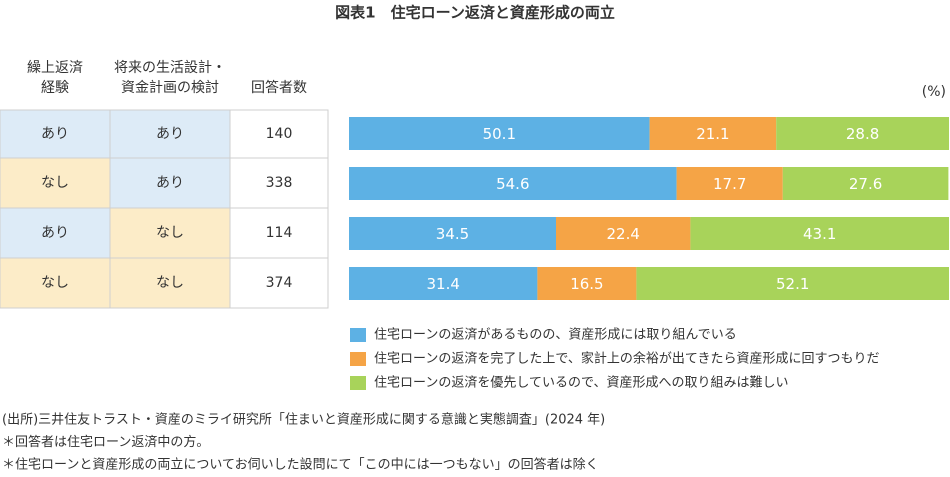 Image resolution: width=950 pixels, height=477 pixels. I want to click on value-label: 43.1, so click(819, 234).